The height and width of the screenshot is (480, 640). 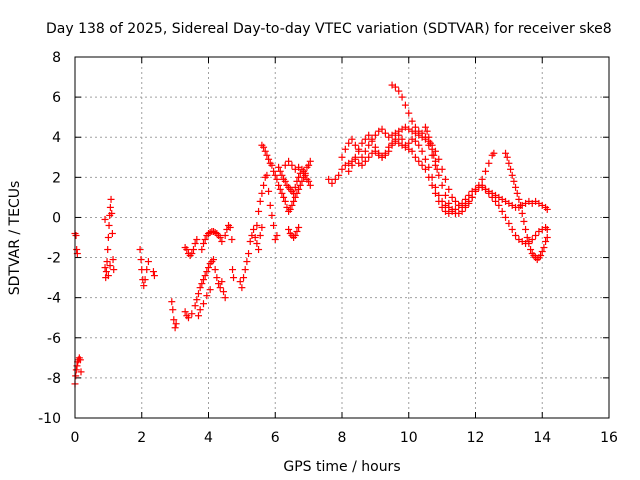 I want to click on series-seg5, so click(x=174, y=315).